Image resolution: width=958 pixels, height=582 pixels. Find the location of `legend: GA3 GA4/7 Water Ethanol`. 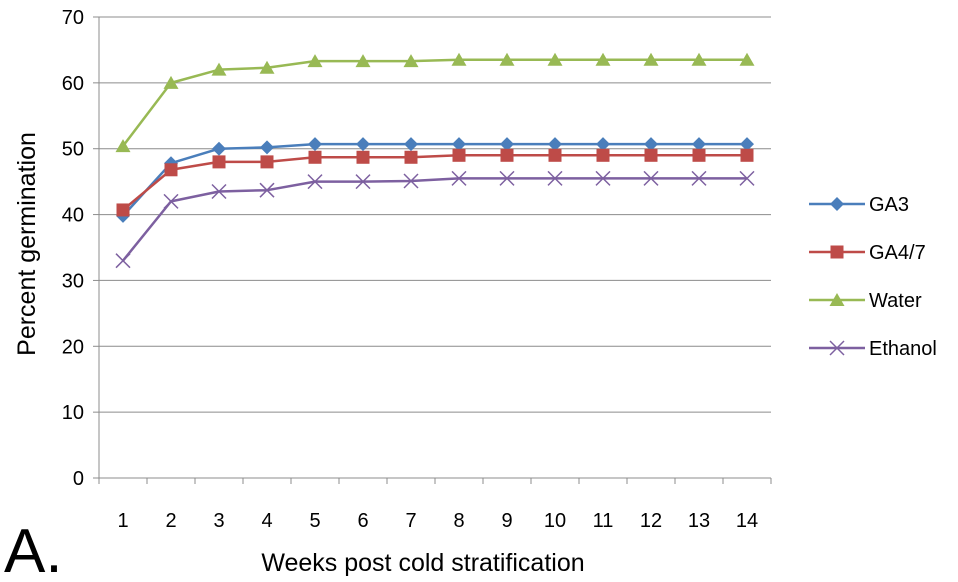

legend: GA3 GA4/7 Water Ethanol is located at coordinates (873, 277).